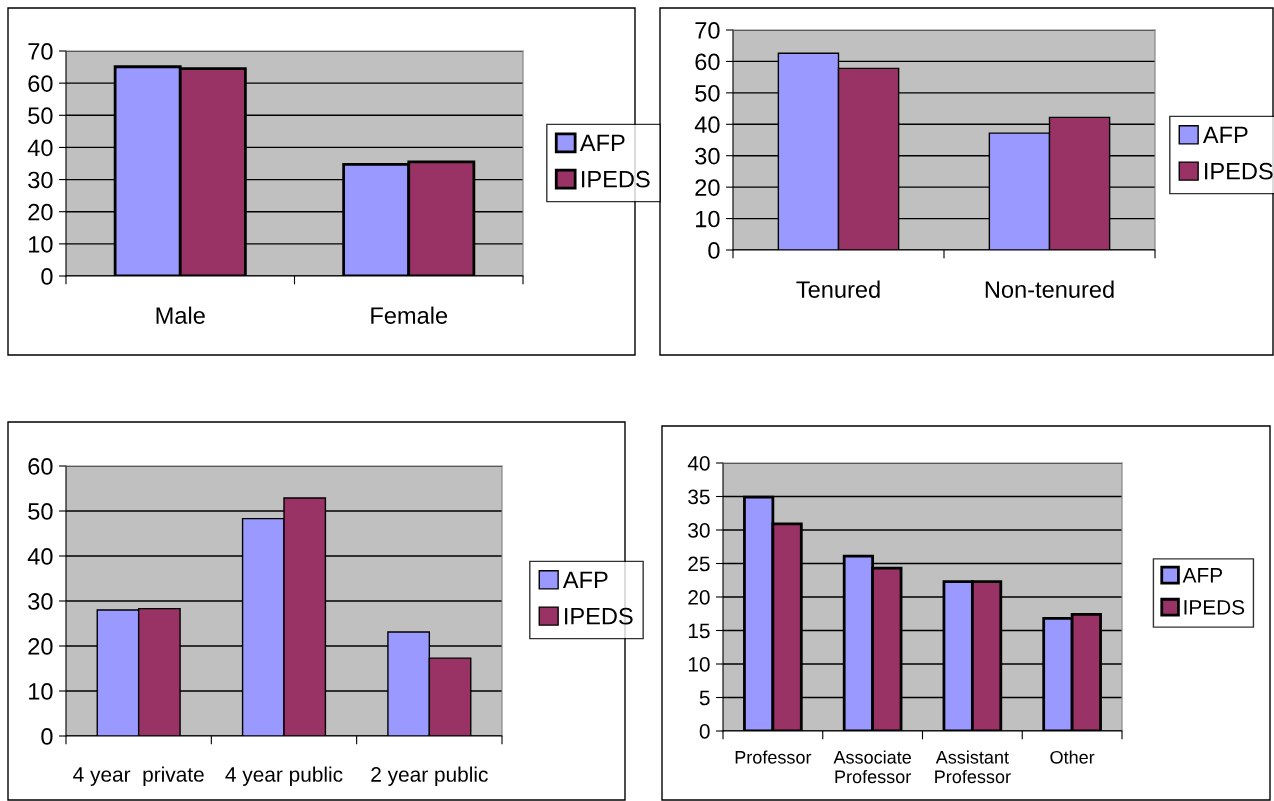  Describe the element at coordinates (773, 757) in the screenshot. I see `x-tick-label: Professor` at that location.